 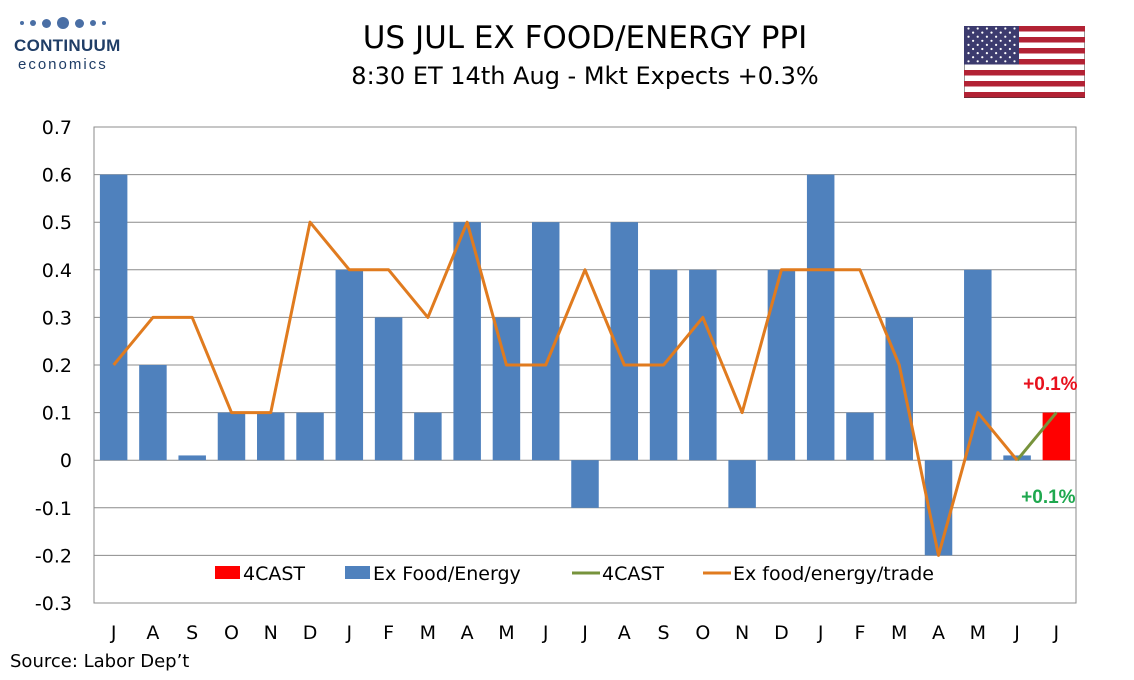 I want to click on y-tick-label: 0.7, so click(x=57, y=128).